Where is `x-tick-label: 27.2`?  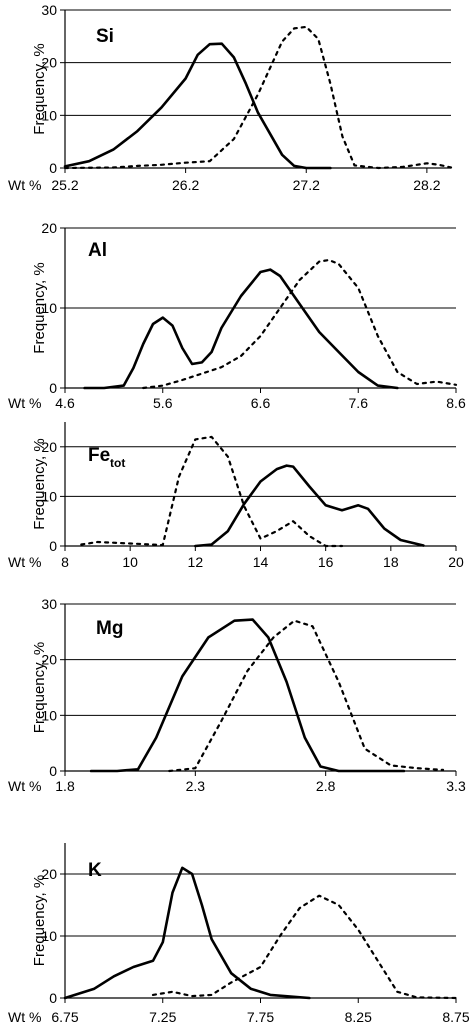
x-tick-label: 27.2 is located at coordinates (306, 185).